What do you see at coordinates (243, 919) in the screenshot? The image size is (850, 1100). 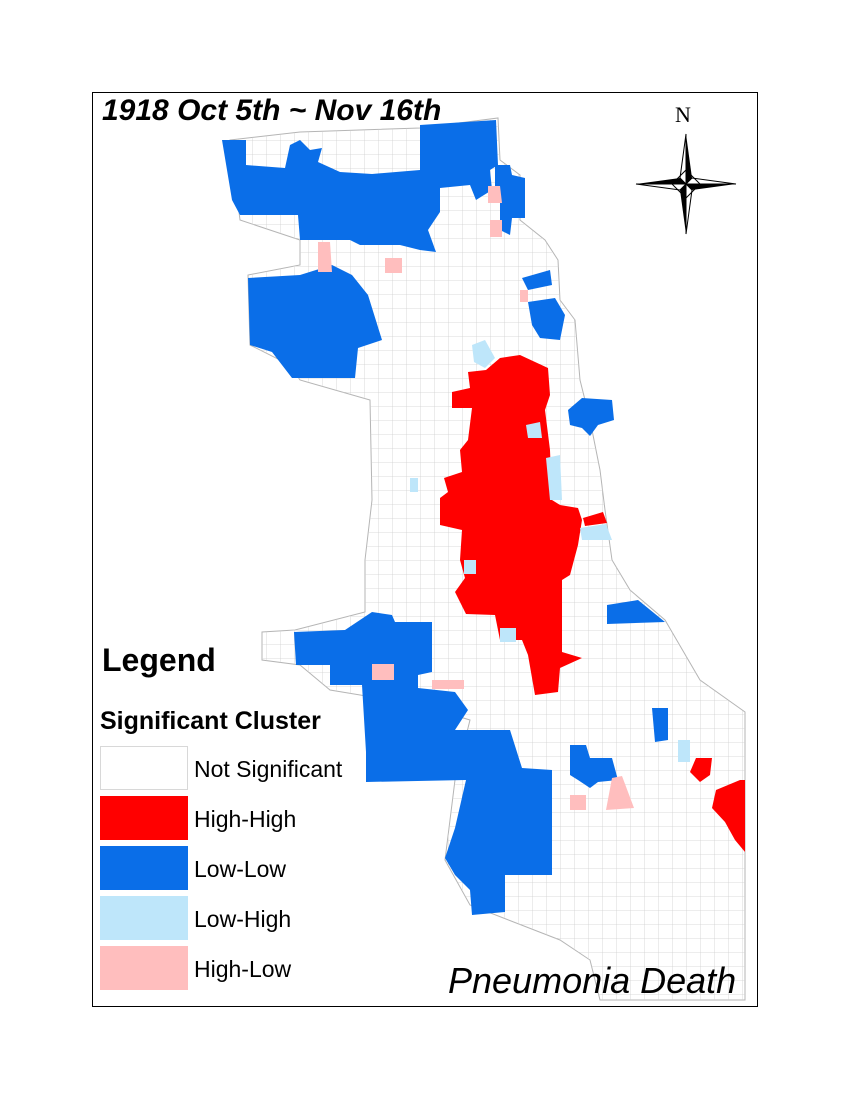 I see `legend-label: Low-High` at bounding box center [243, 919].